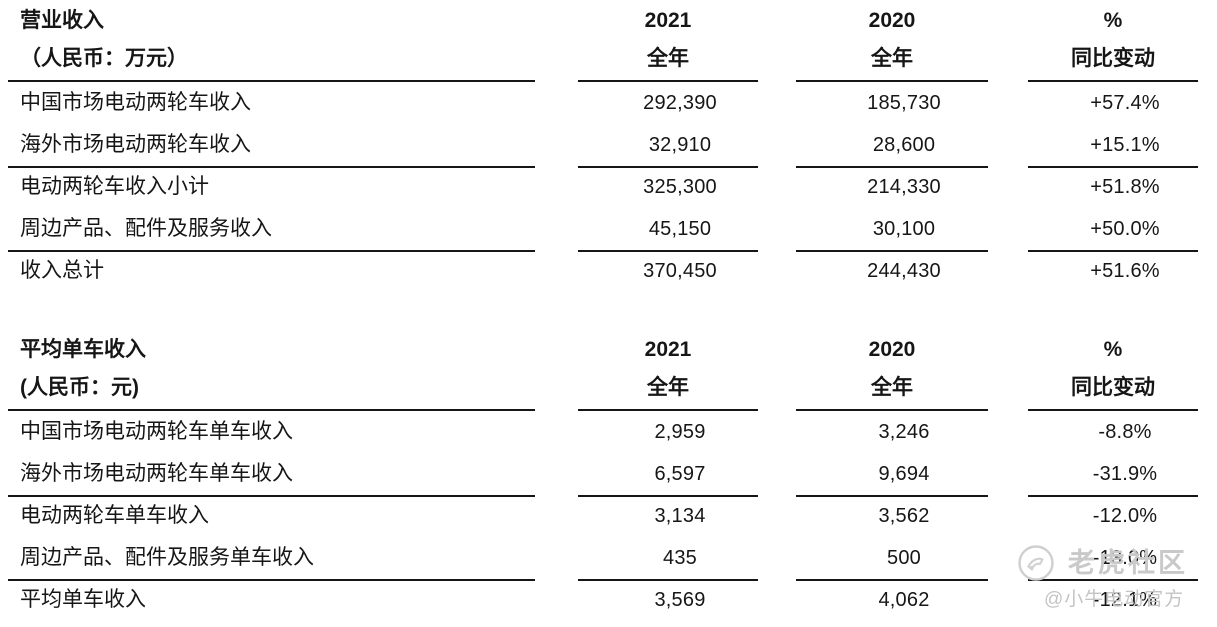 The width and height of the screenshot is (1217, 627). What do you see at coordinates (1125, 432) in the screenshot?
I see `yoy-change: -8.8%` at bounding box center [1125, 432].